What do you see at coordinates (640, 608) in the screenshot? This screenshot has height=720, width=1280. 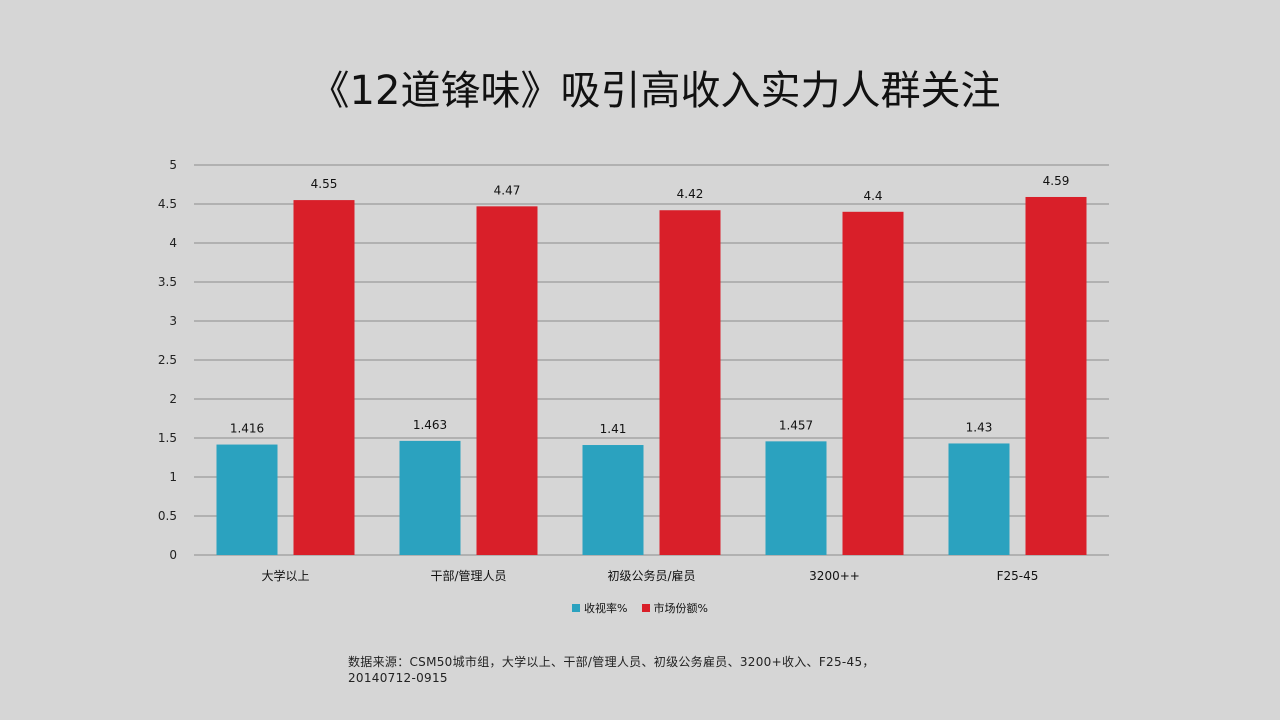 I see `chart-legend: 收视率% 市场份额%` at bounding box center [640, 608].